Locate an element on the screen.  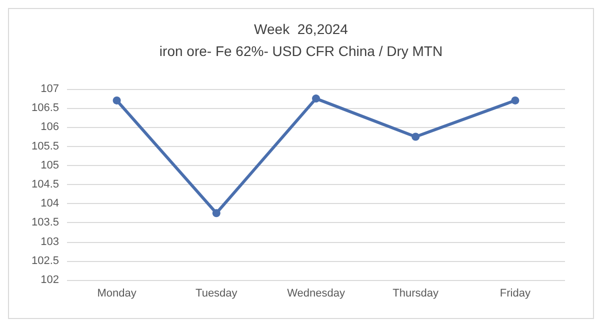
chart-subtitle: iron ore- Fe 62%- USD CFR China / Dry MTN is located at coordinates (301, 51).